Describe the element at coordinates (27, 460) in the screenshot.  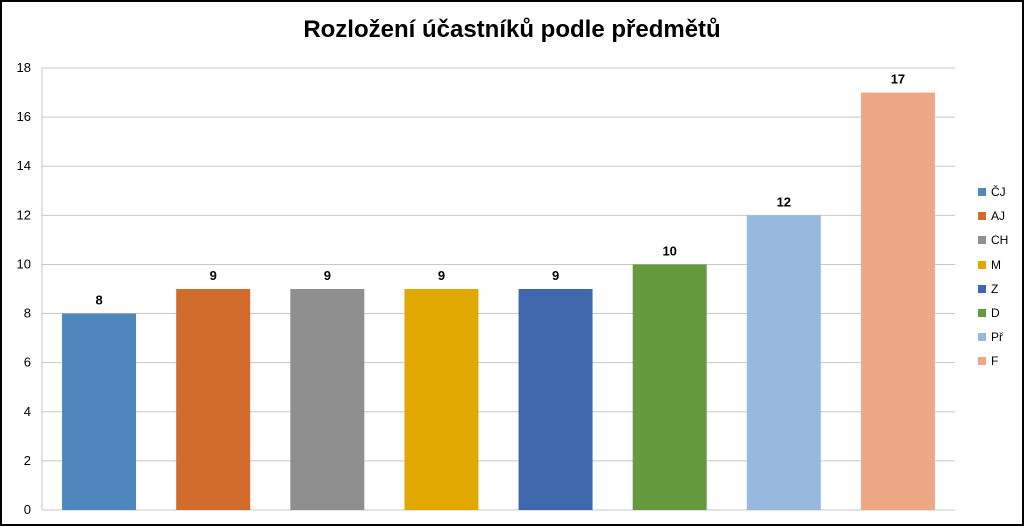
I see `y-tick-label: 2` at that location.